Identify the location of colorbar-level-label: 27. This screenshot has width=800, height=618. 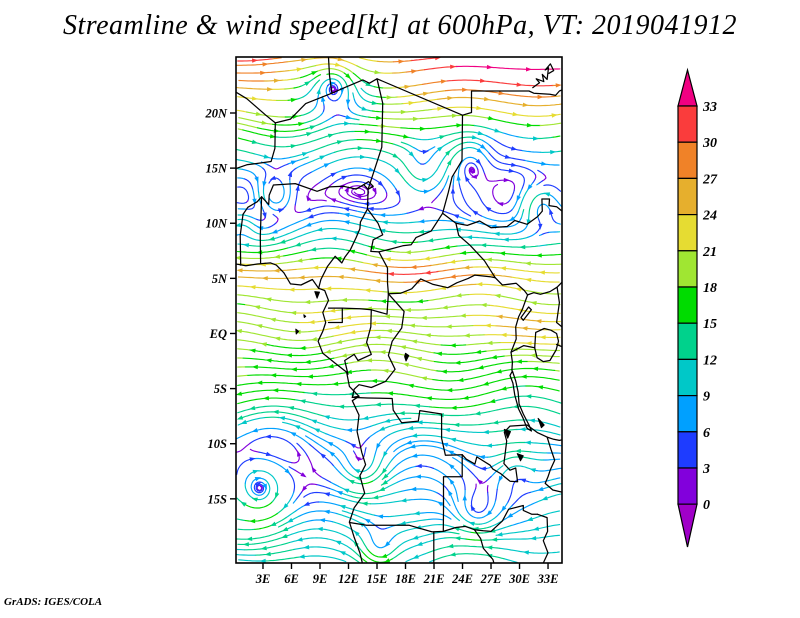
(710, 179).